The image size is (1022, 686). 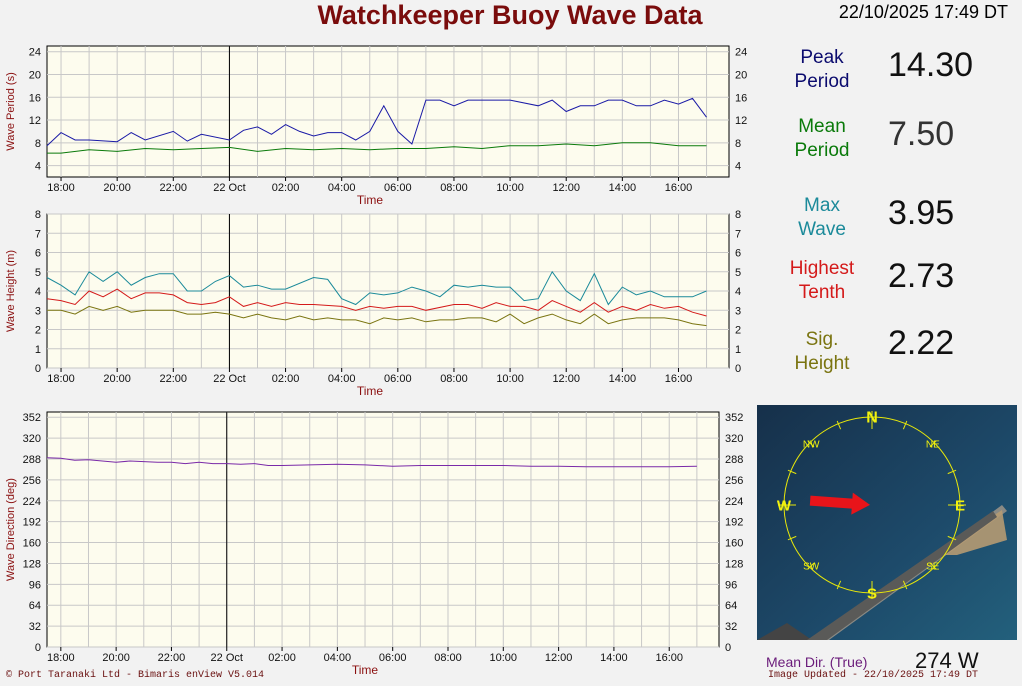 I want to click on y-tick-label-left: 352, so click(x=32, y=418).